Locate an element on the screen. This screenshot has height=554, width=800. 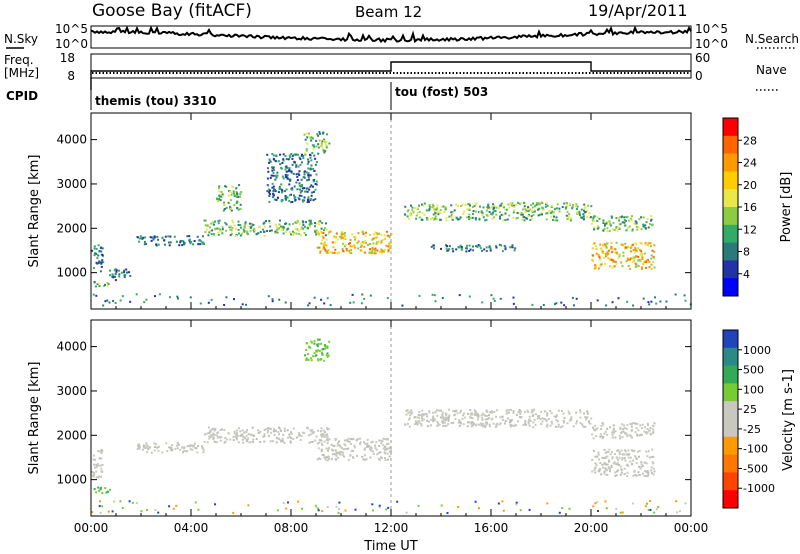
cpid-mode-1: themis (tou) 3310 is located at coordinates (155, 101).